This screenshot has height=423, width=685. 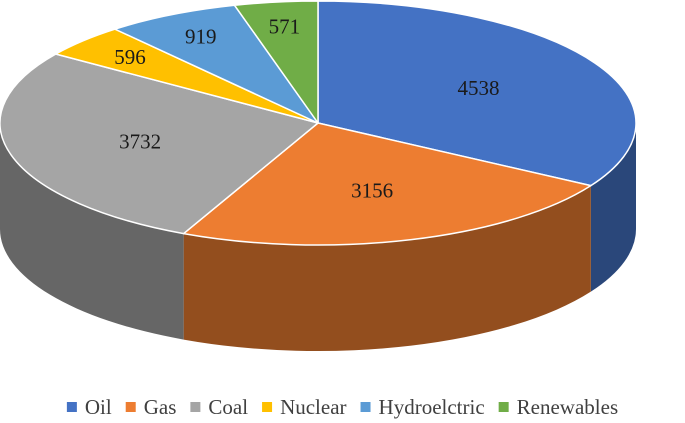 I want to click on pie-side-coal, so click(x=92, y=231).